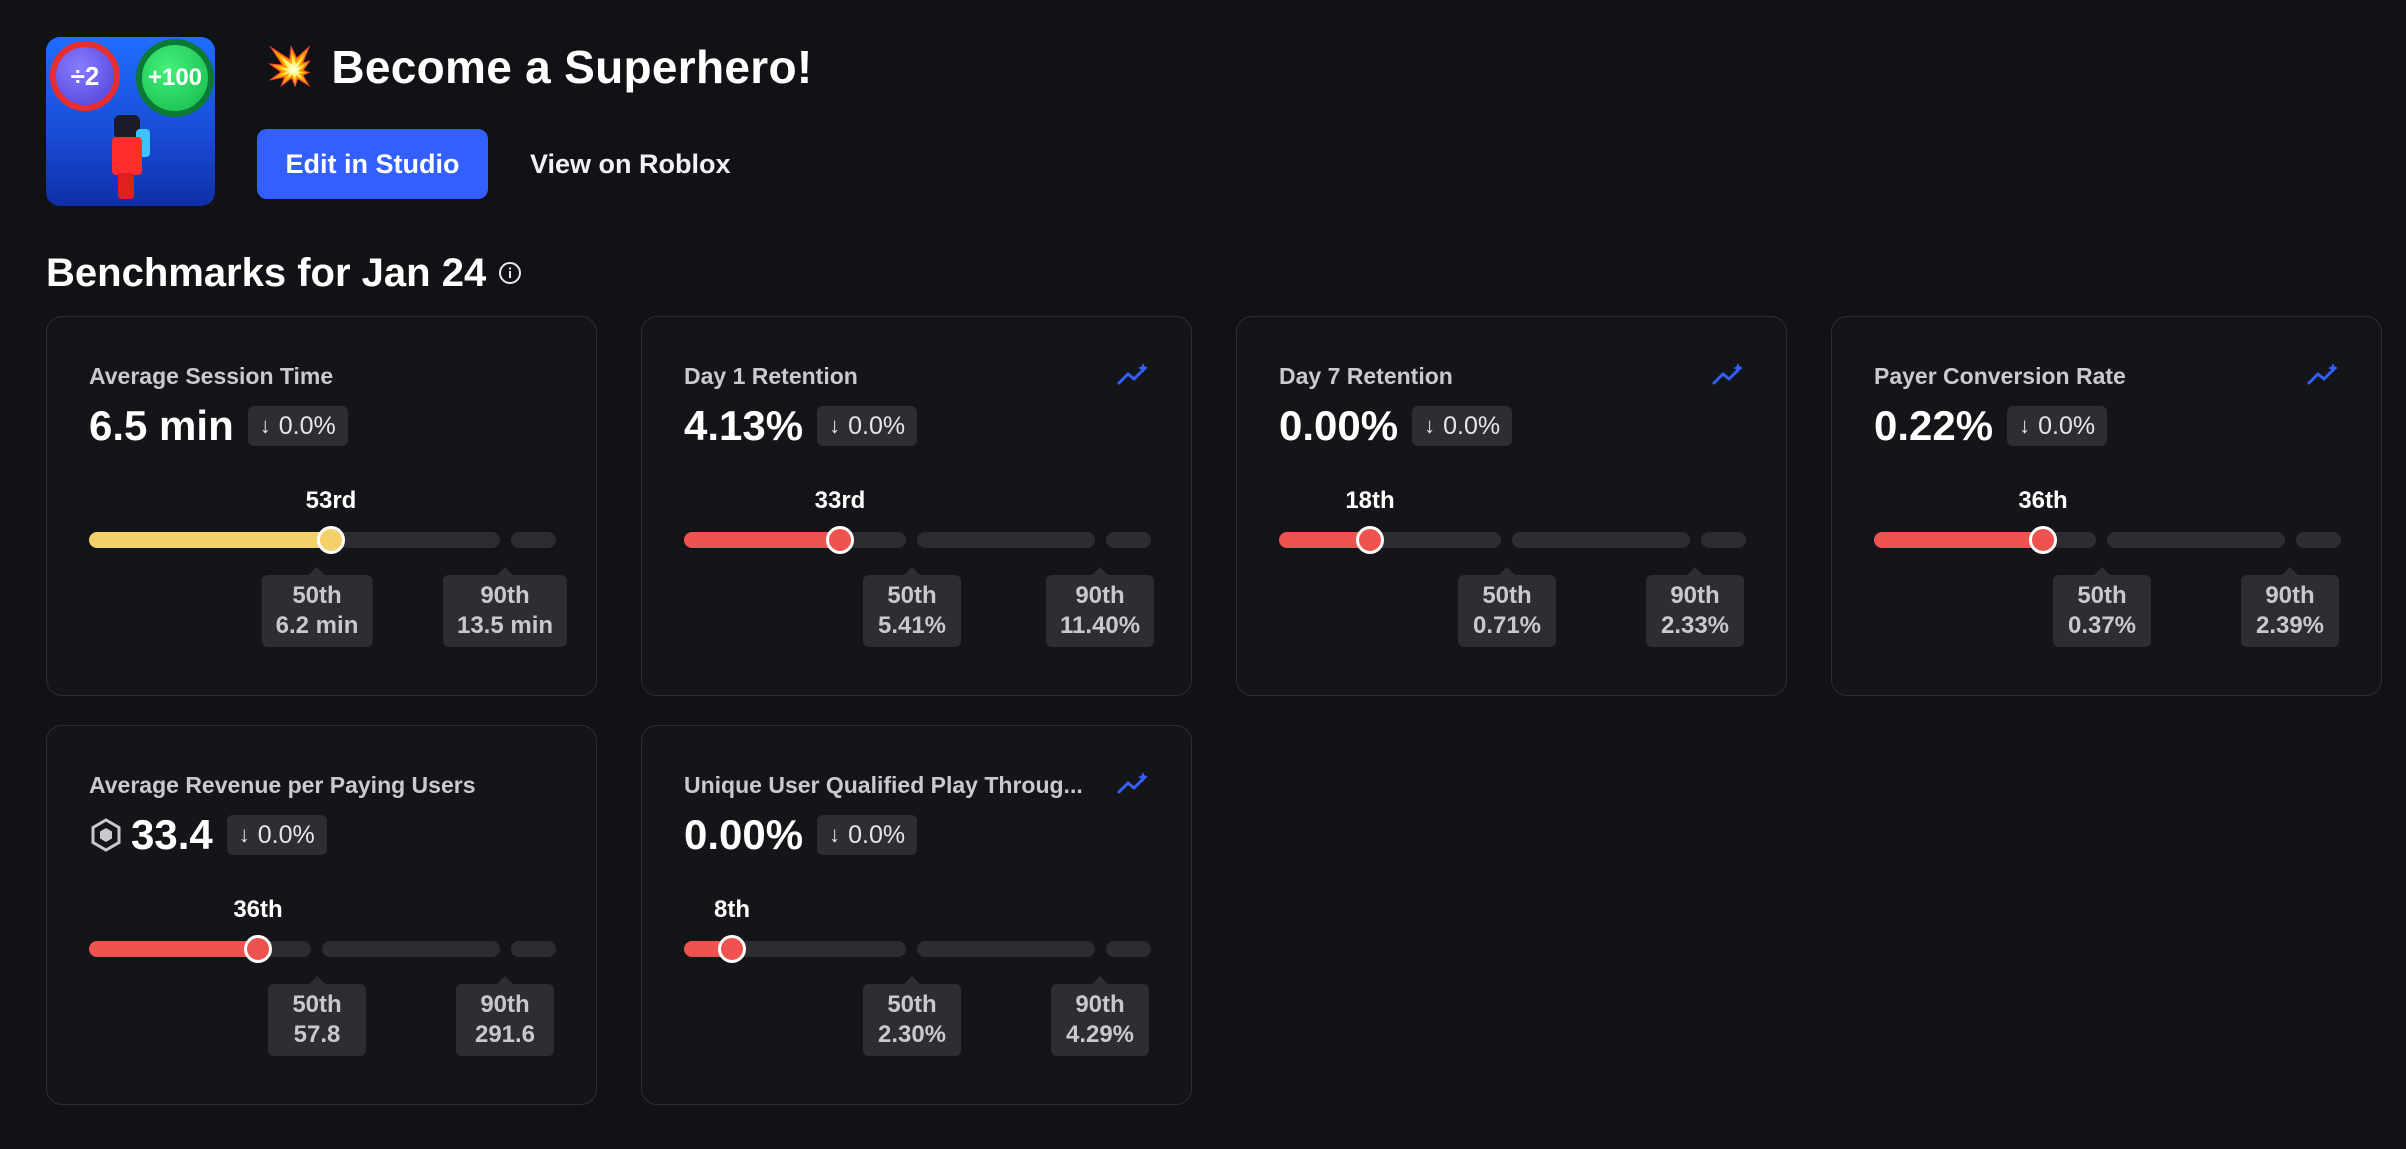  I want to click on p90-value: 13.5 min, so click(505, 625).